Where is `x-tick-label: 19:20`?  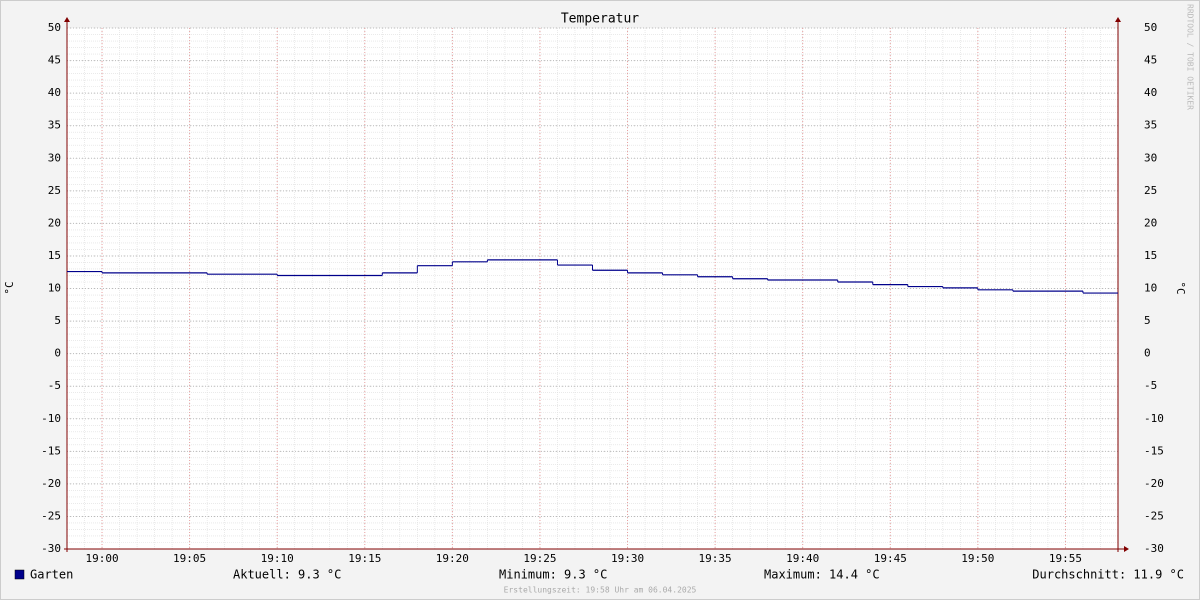 x-tick-label: 19:20 is located at coordinates (452, 558).